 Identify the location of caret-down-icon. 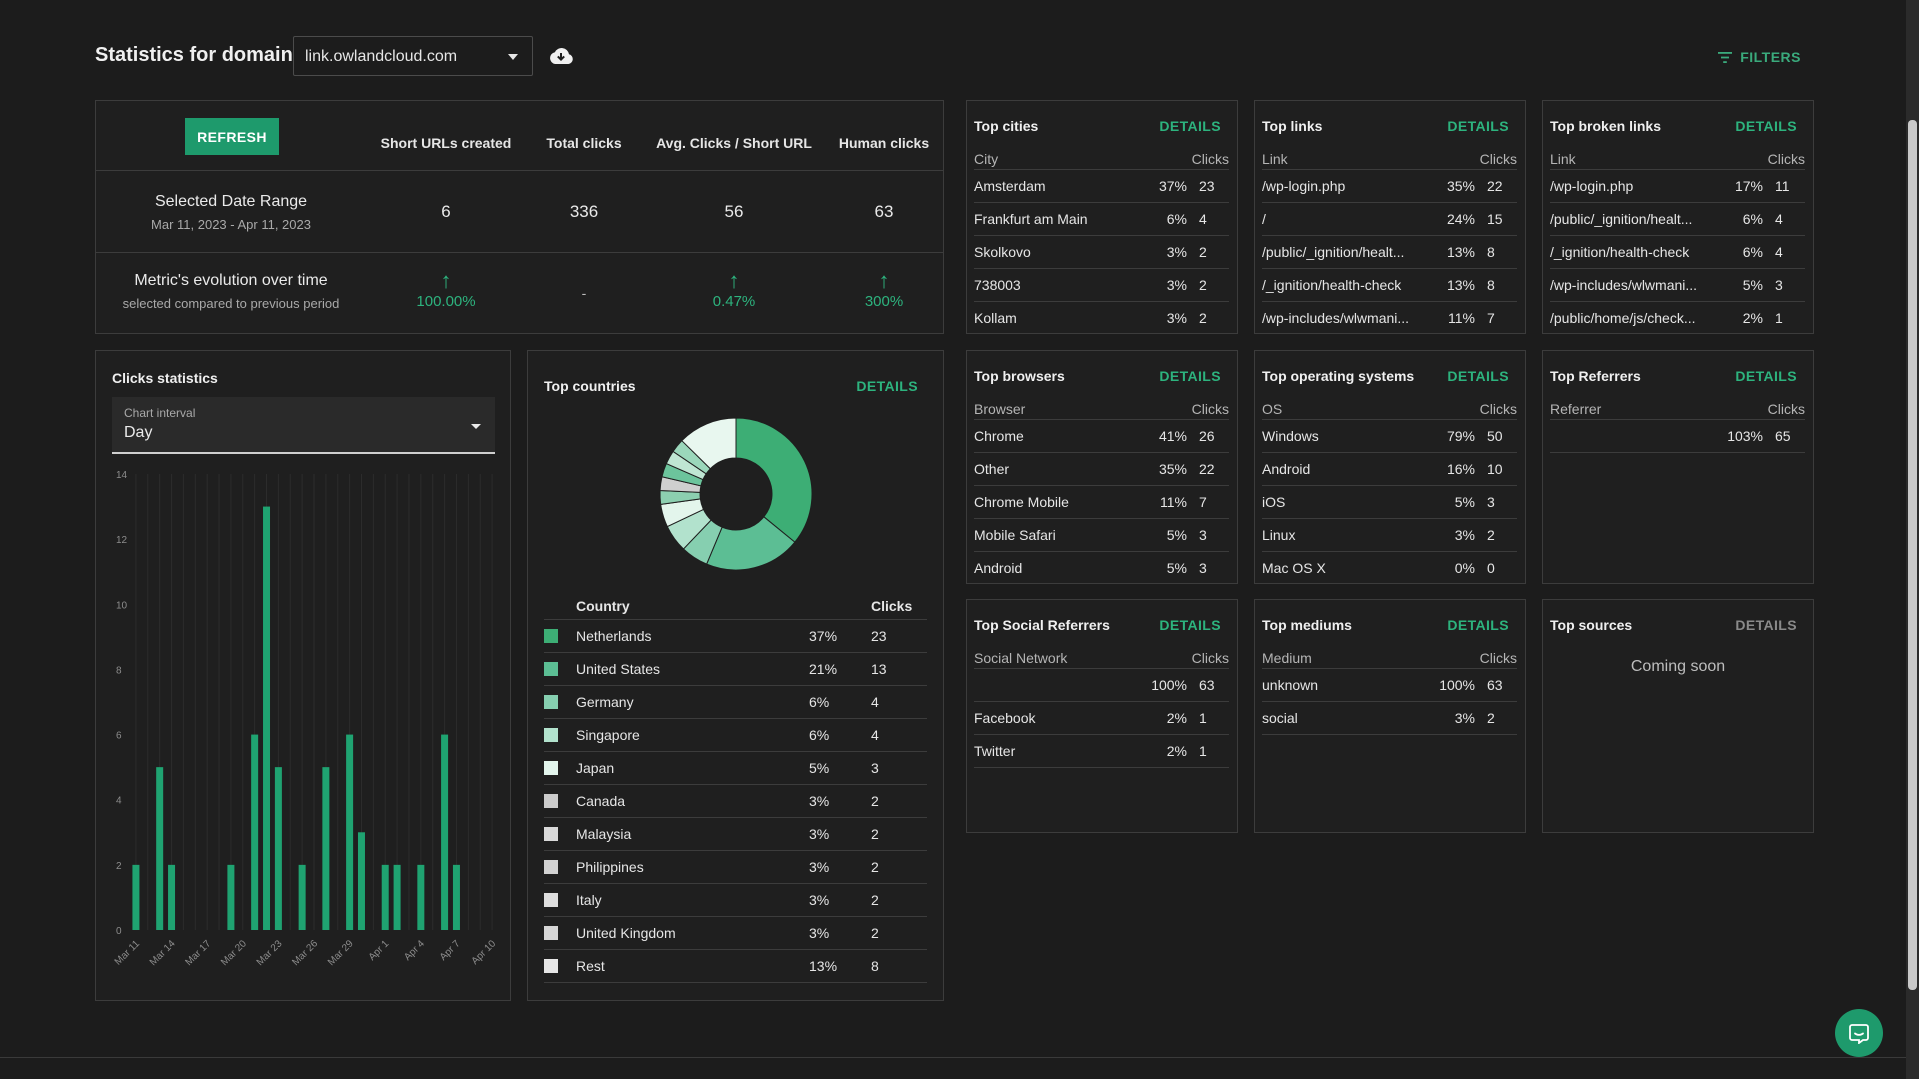
(513, 57).